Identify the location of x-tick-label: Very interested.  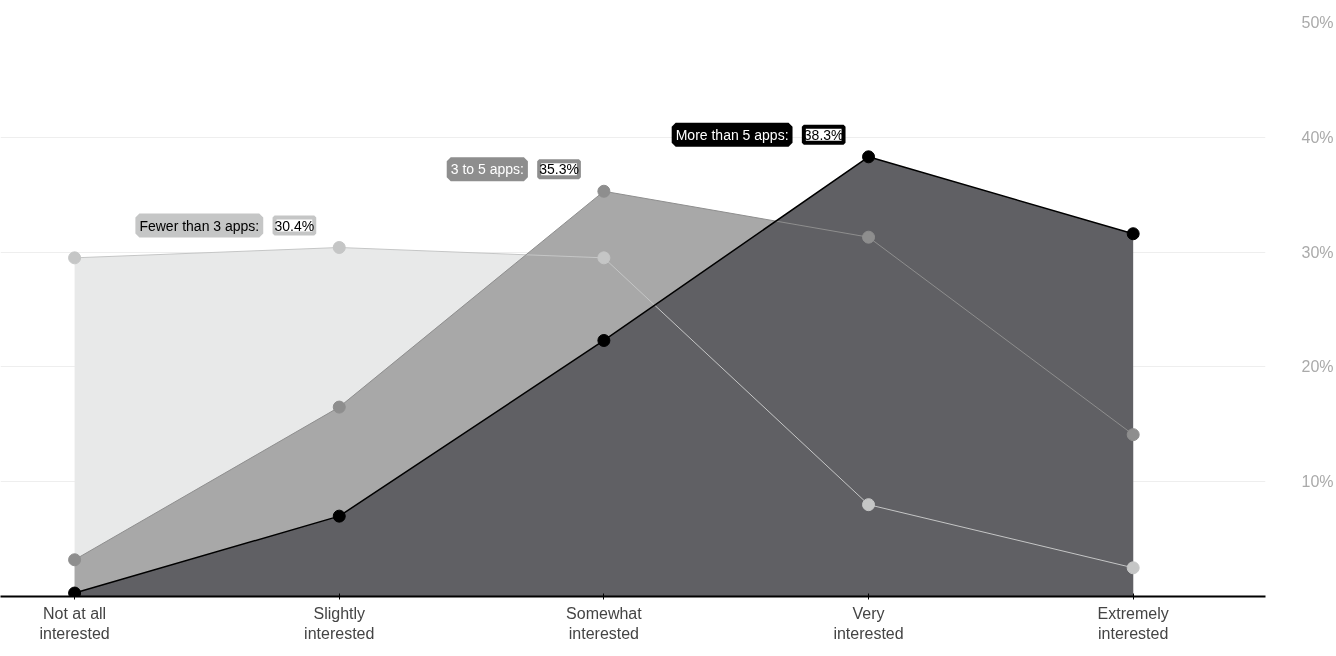
(868, 623).